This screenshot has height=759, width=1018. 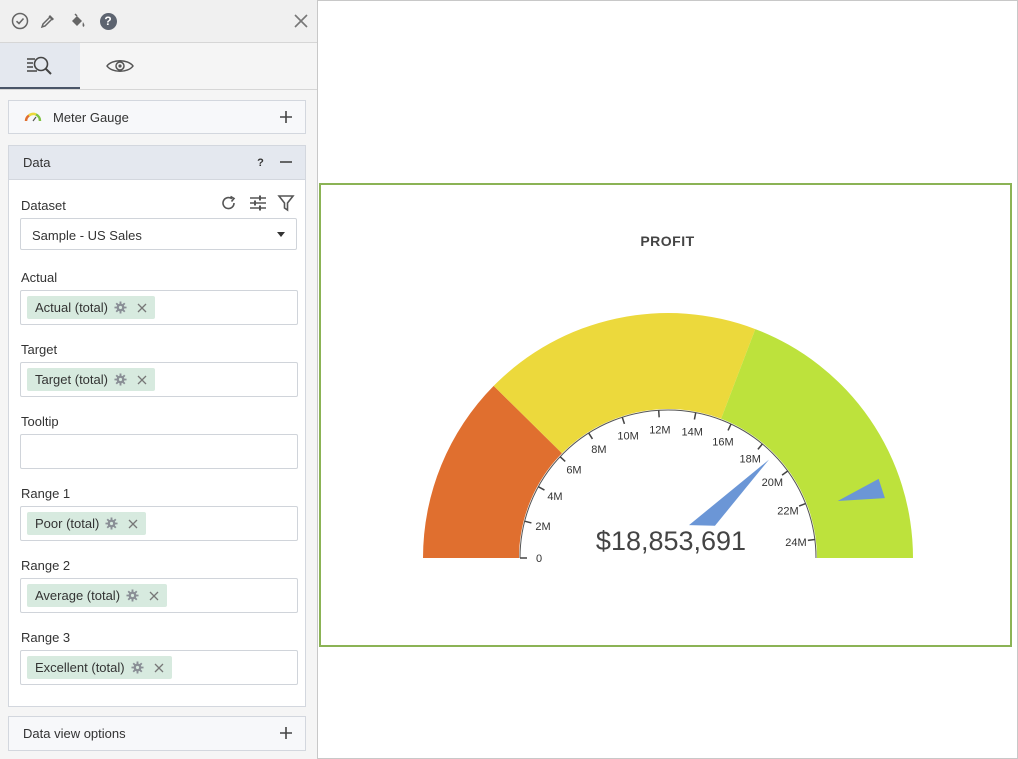 I want to click on range2-field: Average (total), so click(x=159, y=595).